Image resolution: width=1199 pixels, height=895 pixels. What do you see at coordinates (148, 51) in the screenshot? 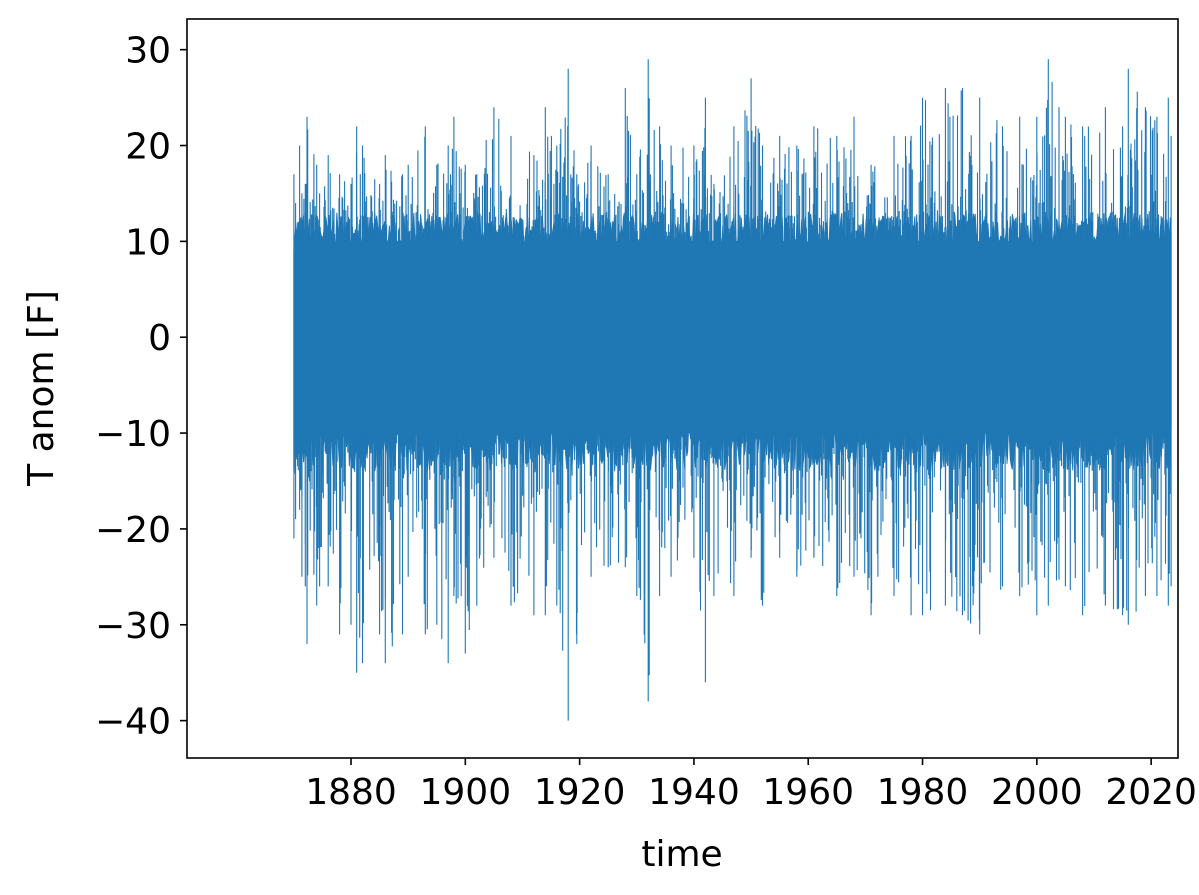
I see `y-tick-label: 30` at bounding box center [148, 51].